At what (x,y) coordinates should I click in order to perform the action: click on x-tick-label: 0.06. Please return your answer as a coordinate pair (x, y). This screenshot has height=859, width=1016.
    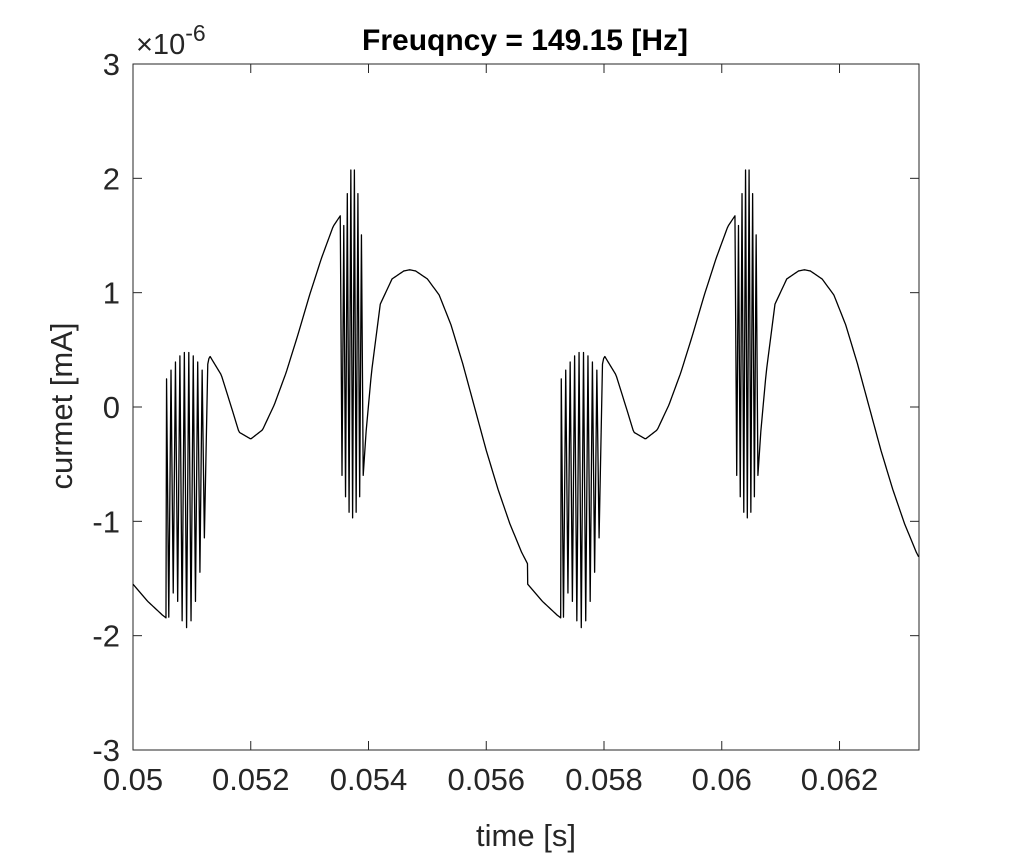
    Looking at the image, I should click on (722, 779).